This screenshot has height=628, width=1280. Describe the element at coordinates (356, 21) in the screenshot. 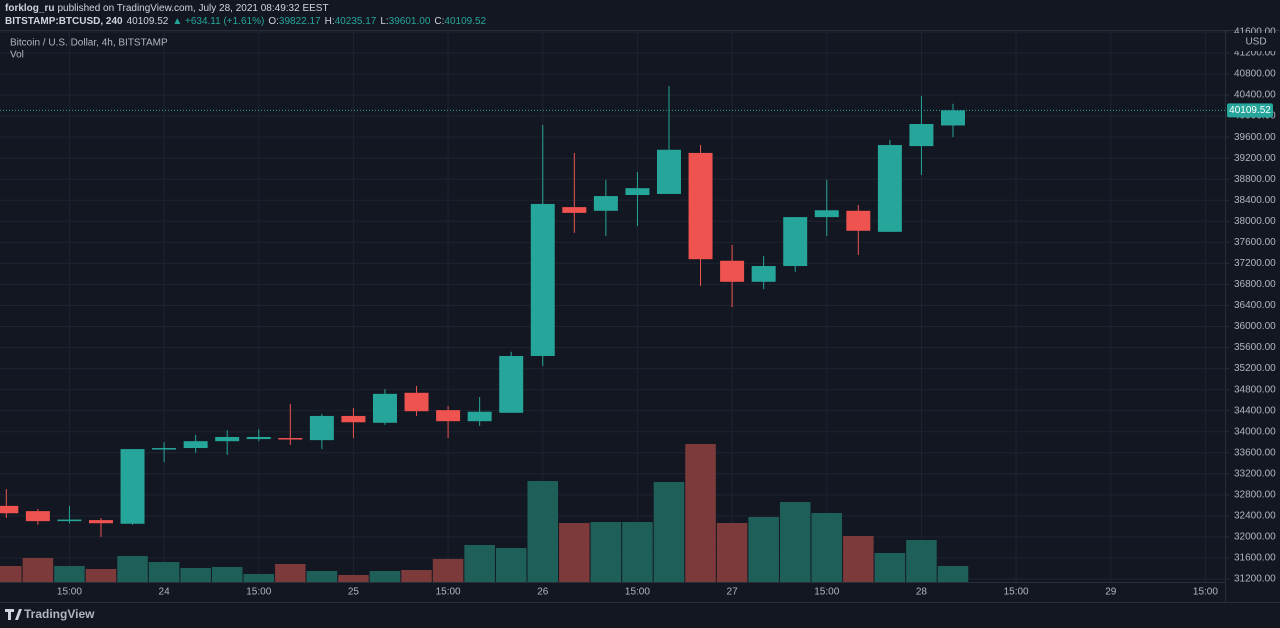

I see `ohlc-value: 40235.17` at that location.